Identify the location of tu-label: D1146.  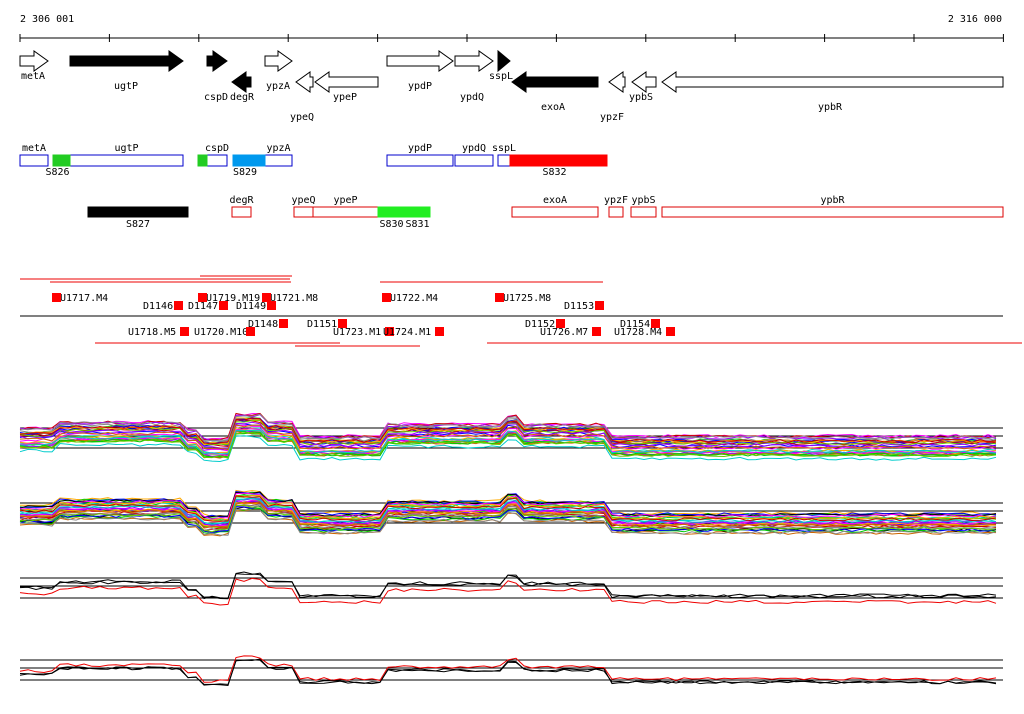
(158, 306).